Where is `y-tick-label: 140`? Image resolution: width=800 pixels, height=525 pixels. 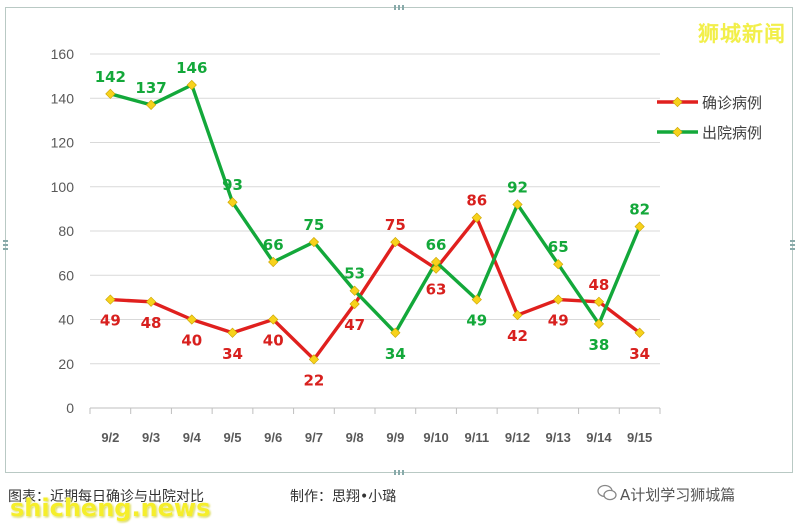 y-tick-label: 140 is located at coordinates (63, 98).